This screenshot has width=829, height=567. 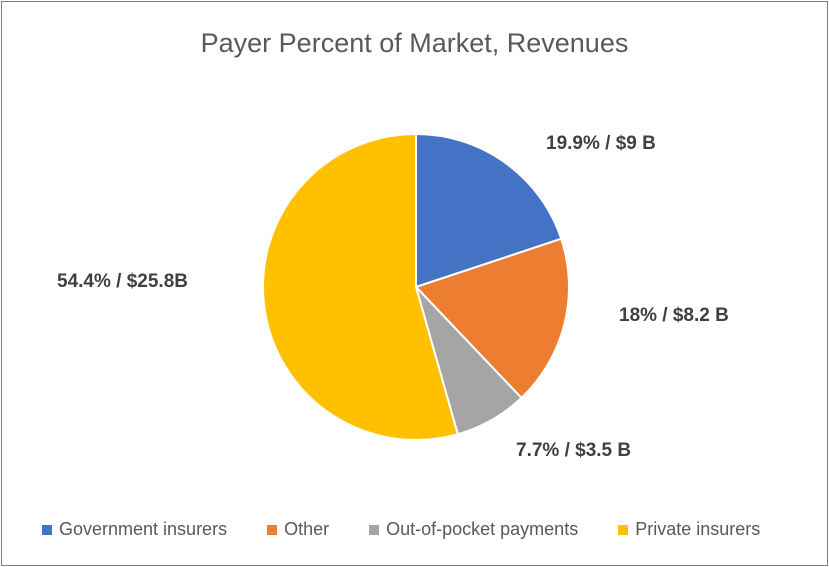 What do you see at coordinates (143, 529) in the screenshot?
I see `legend-label: Government insurers` at bounding box center [143, 529].